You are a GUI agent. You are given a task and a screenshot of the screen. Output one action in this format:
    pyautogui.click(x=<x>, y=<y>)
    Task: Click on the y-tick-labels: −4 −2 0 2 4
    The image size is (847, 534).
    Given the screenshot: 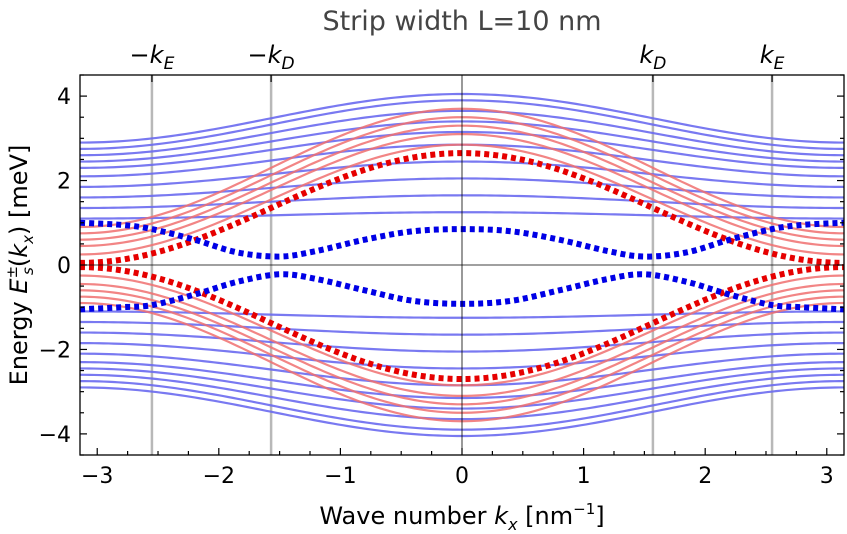 What is the action you would take?
    pyautogui.click(x=55, y=266)
    